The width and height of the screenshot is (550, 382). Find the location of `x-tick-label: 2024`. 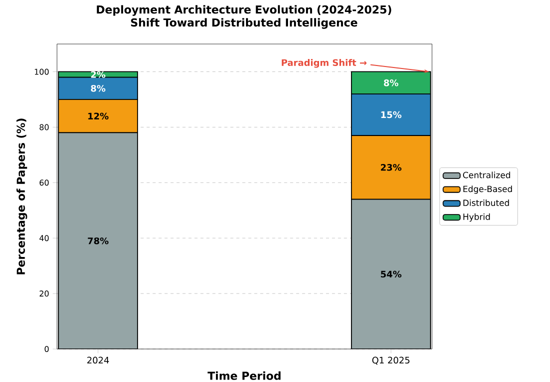

x-tick-label: 2024 is located at coordinates (98, 360).